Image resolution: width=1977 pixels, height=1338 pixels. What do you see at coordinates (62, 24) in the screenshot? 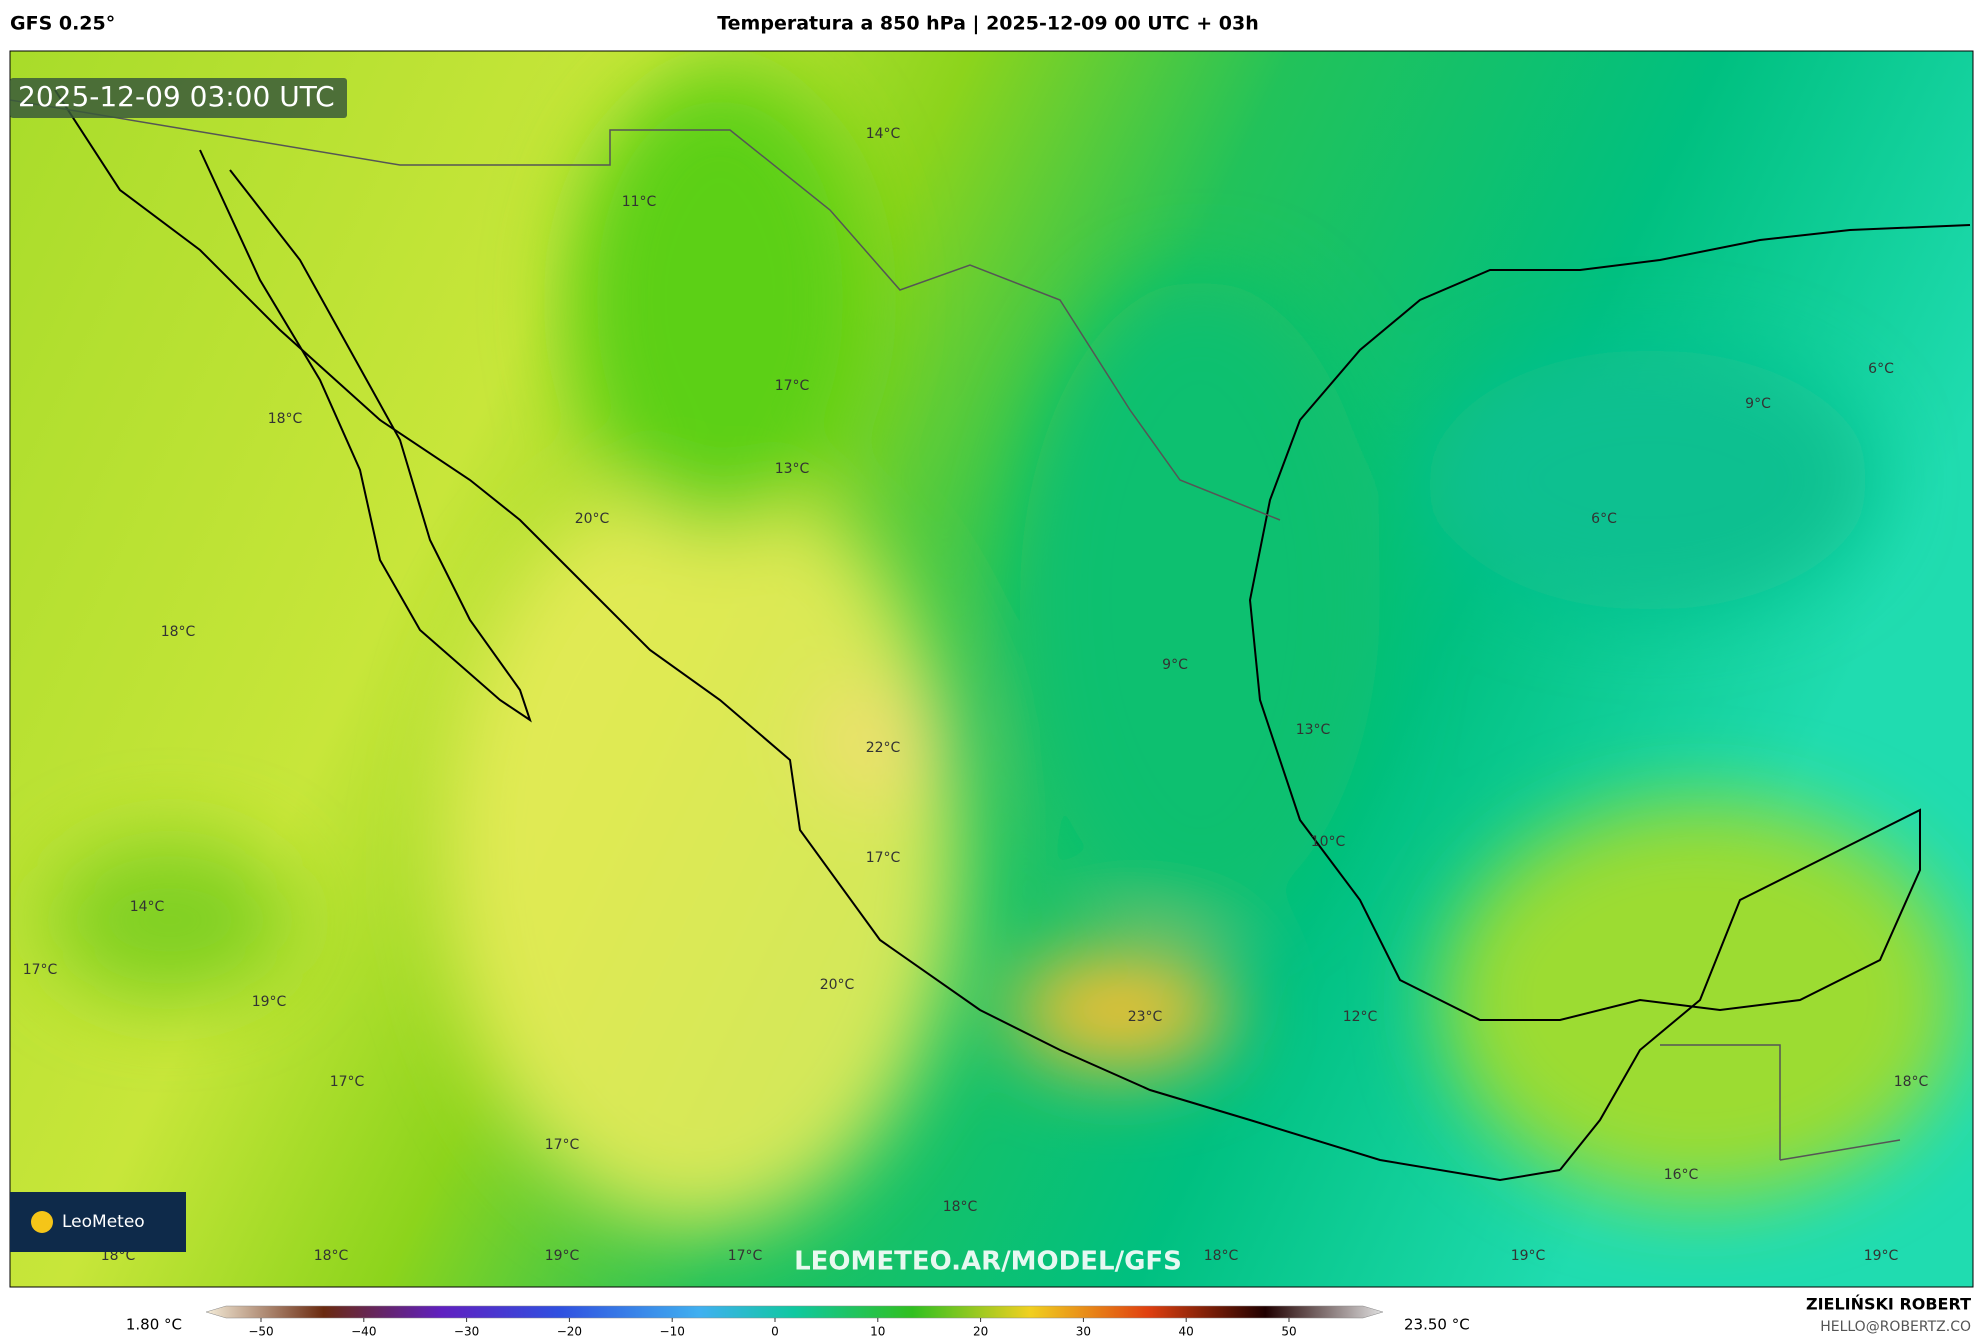
I see `model-name: GFS 0.25°` at bounding box center [62, 24].